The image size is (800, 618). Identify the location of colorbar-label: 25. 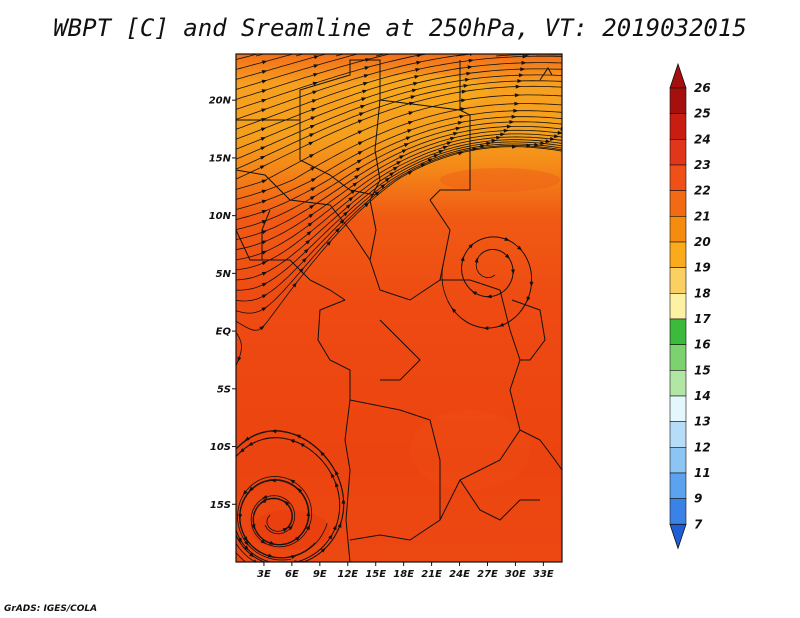
(702, 114).